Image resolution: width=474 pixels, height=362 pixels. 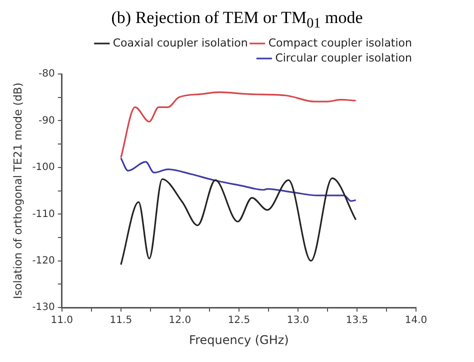 I want to click on x-tick-label: 12.5, so click(x=239, y=321).